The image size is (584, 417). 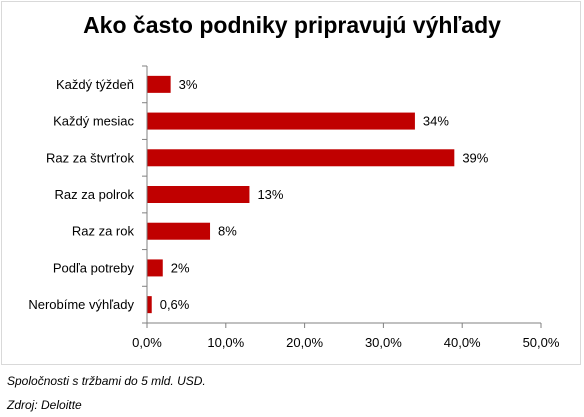 What do you see at coordinates (103, 231) in the screenshot?
I see `category-label: Raz za rok` at bounding box center [103, 231].